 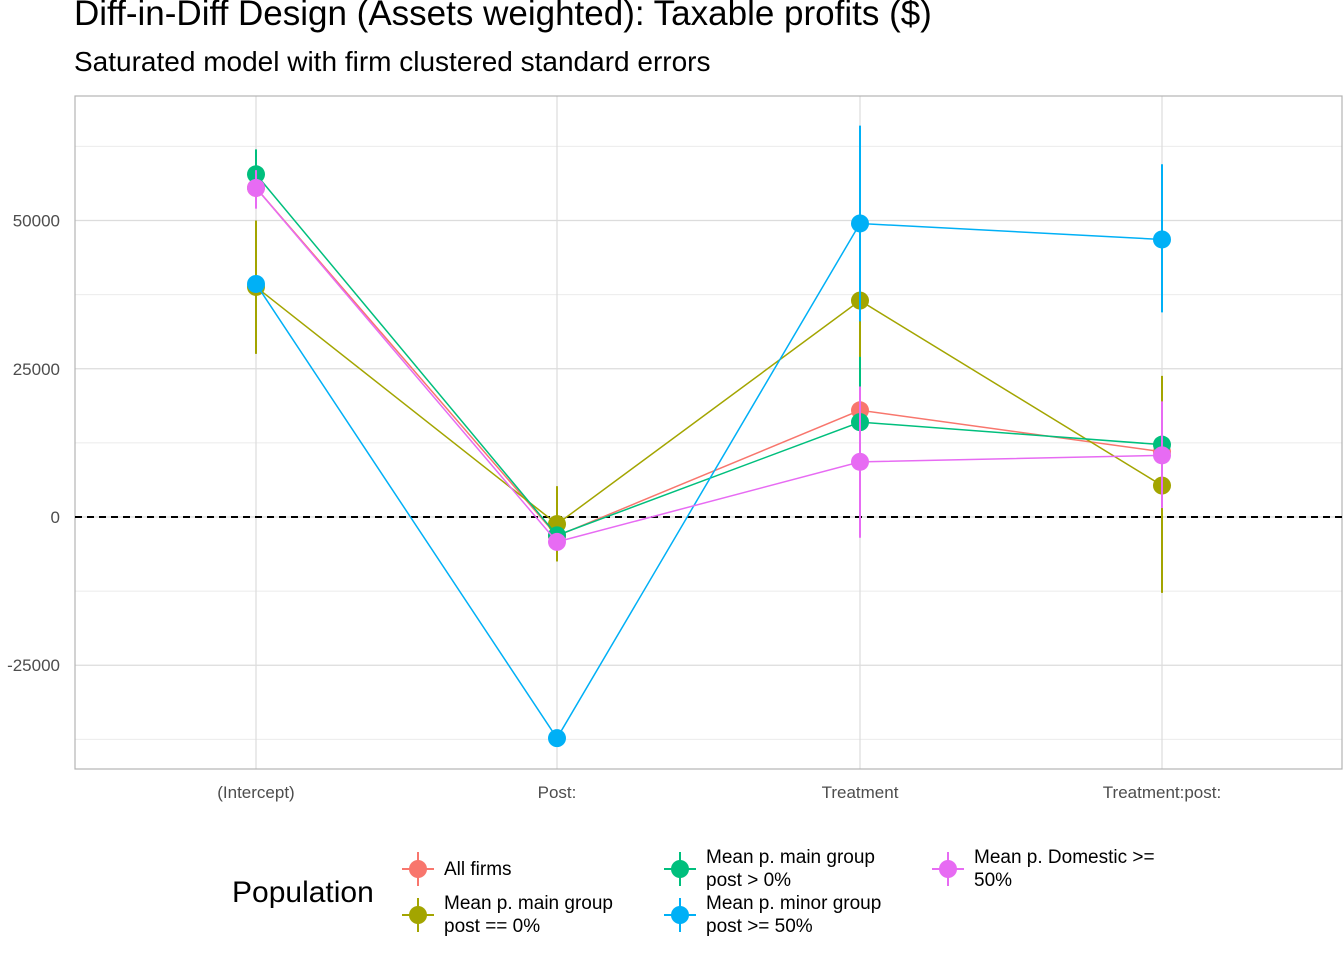 What do you see at coordinates (36, 369) in the screenshot?
I see `y-tick-label: 25000` at bounding box center [36, 369].